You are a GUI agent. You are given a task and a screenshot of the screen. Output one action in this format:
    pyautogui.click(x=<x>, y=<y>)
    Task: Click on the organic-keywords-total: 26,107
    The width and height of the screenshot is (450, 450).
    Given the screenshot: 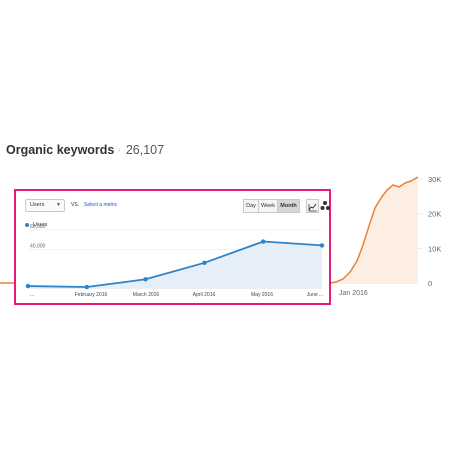 What is the action you would take?
    pyautogui.click(x=145, y=150)
    